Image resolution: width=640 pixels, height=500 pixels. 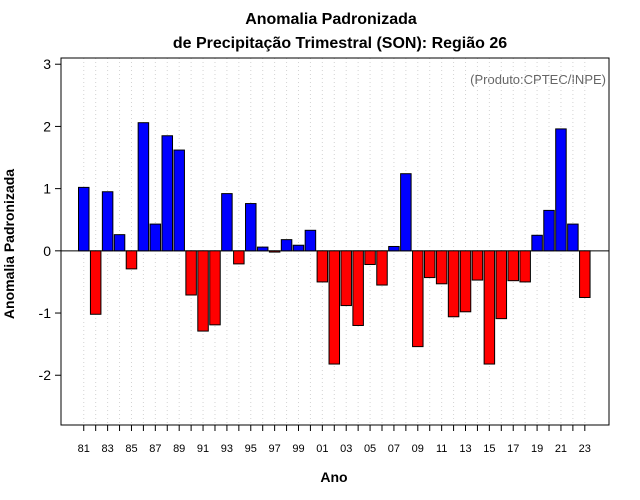 I want to click on x-tick-label: 99, so click(x=298, y=449).